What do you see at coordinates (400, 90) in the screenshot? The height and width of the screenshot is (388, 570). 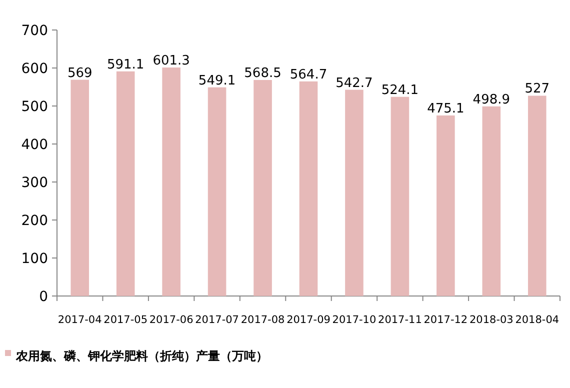 I see `data-label: 524.1` at bounding box center [400, 90].